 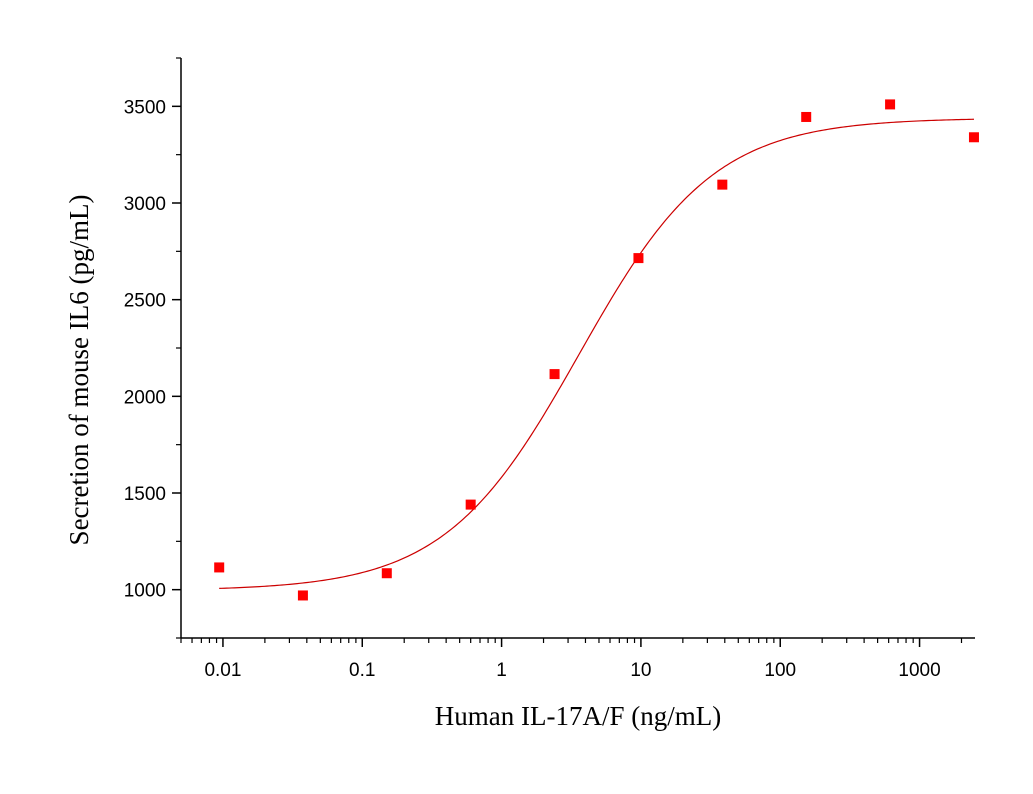 I want to click on x-tick-label: 1, so click(x=501, y=670).